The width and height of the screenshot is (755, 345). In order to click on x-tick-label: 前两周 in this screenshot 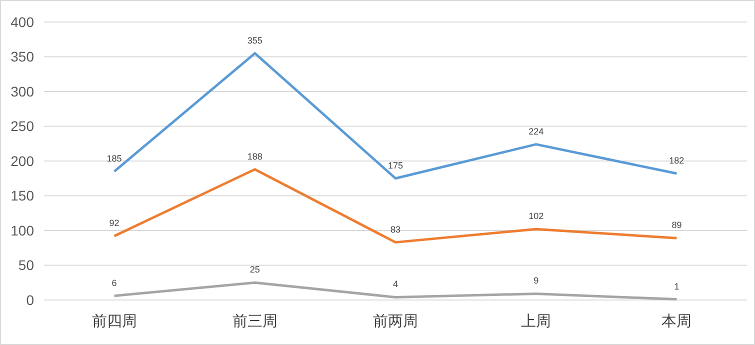, I will do `click(395, 321)`.